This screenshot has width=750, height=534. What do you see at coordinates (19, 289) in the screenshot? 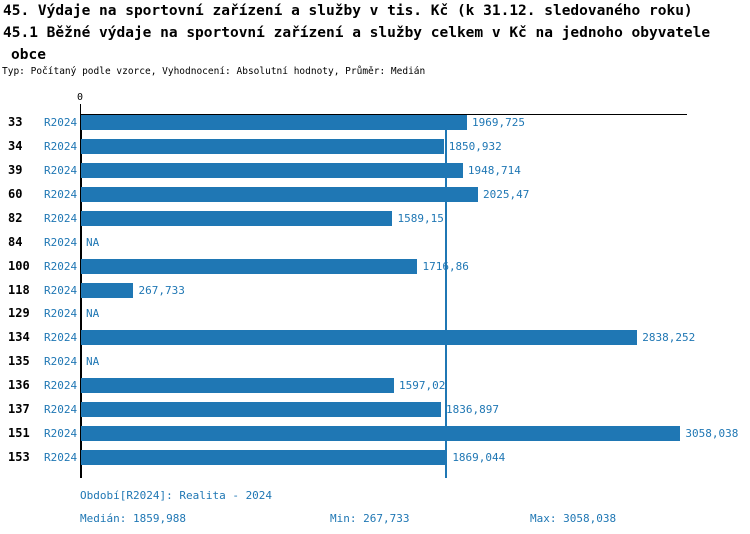
I see `row-category-label: 118` at bounding box center [19, 289].